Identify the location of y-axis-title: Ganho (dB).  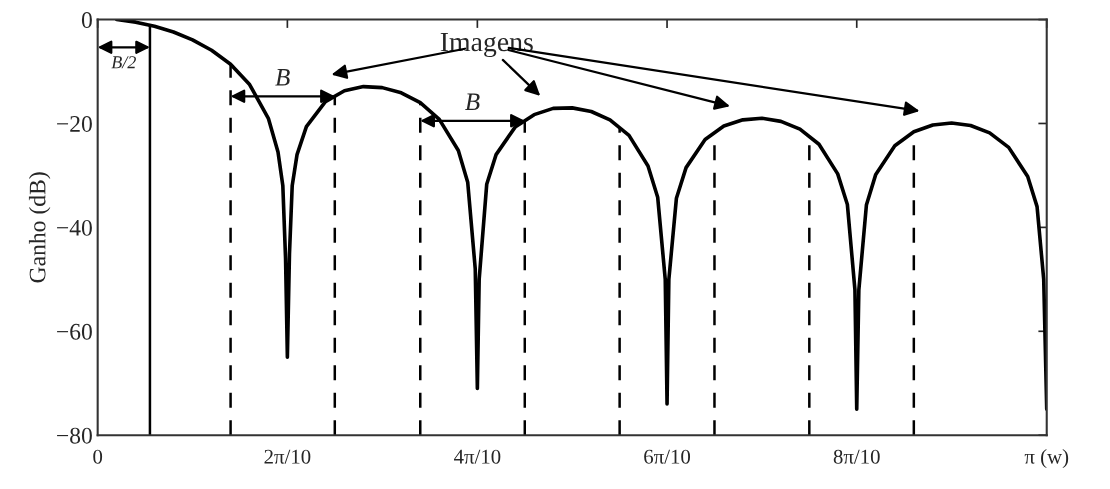
(39, 227).